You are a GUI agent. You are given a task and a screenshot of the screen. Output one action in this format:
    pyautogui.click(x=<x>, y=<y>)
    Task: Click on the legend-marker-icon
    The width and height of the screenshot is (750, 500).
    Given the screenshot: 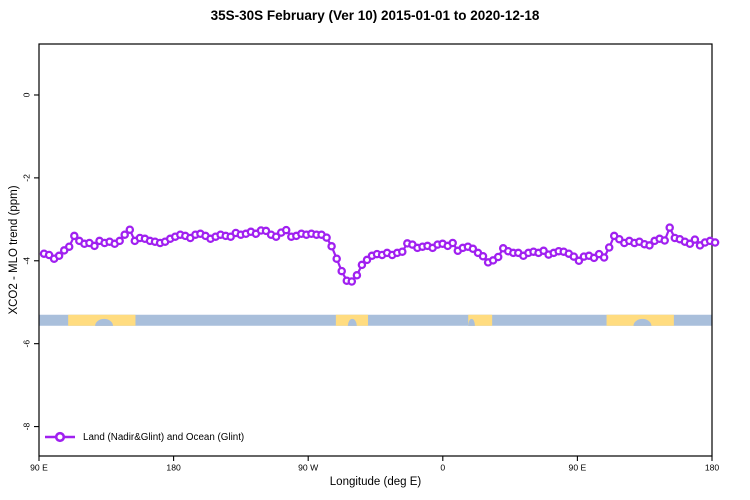 What is the action you would take?
    pyautogui.click(x=60, y=437)
    